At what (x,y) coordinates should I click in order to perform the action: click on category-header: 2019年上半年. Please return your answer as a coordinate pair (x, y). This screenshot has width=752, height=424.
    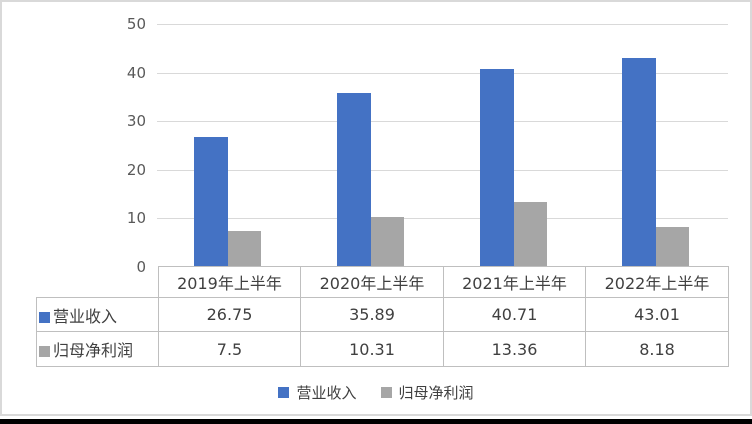
    Looking at the image, I should click on (229, 282).